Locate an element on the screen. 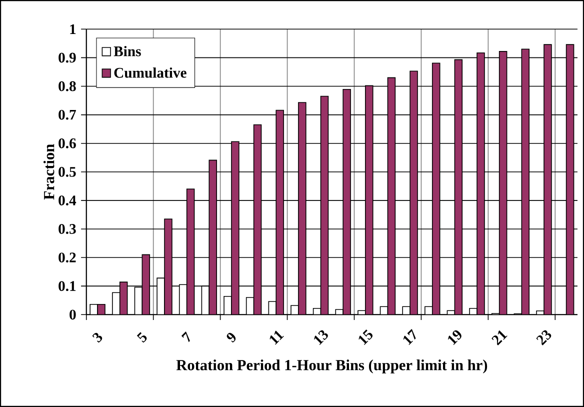  x-axis-title: Rotation Period 1-Hour Bins (upper limit in hr) is located at coordinates (332, 367).